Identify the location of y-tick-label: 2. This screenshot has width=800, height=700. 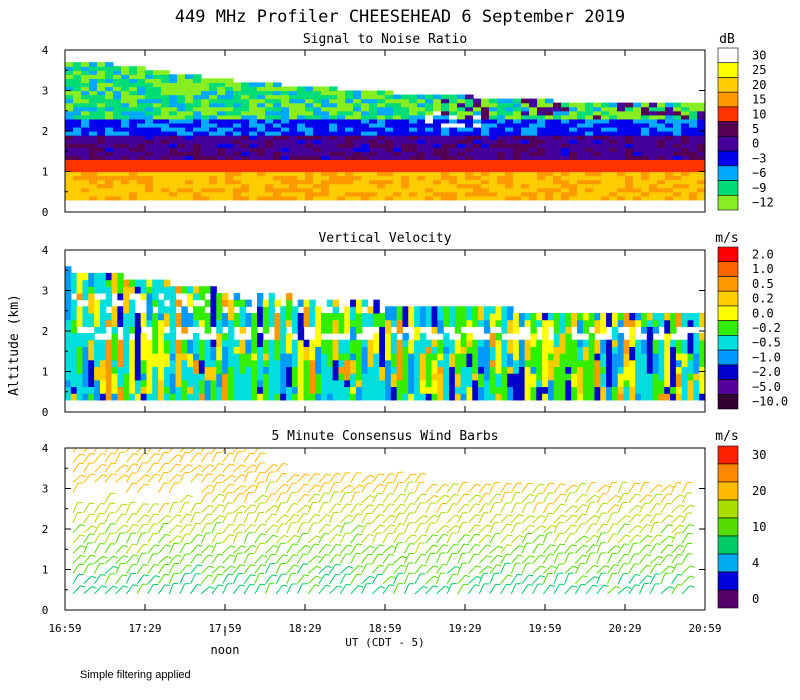
(45, 331).